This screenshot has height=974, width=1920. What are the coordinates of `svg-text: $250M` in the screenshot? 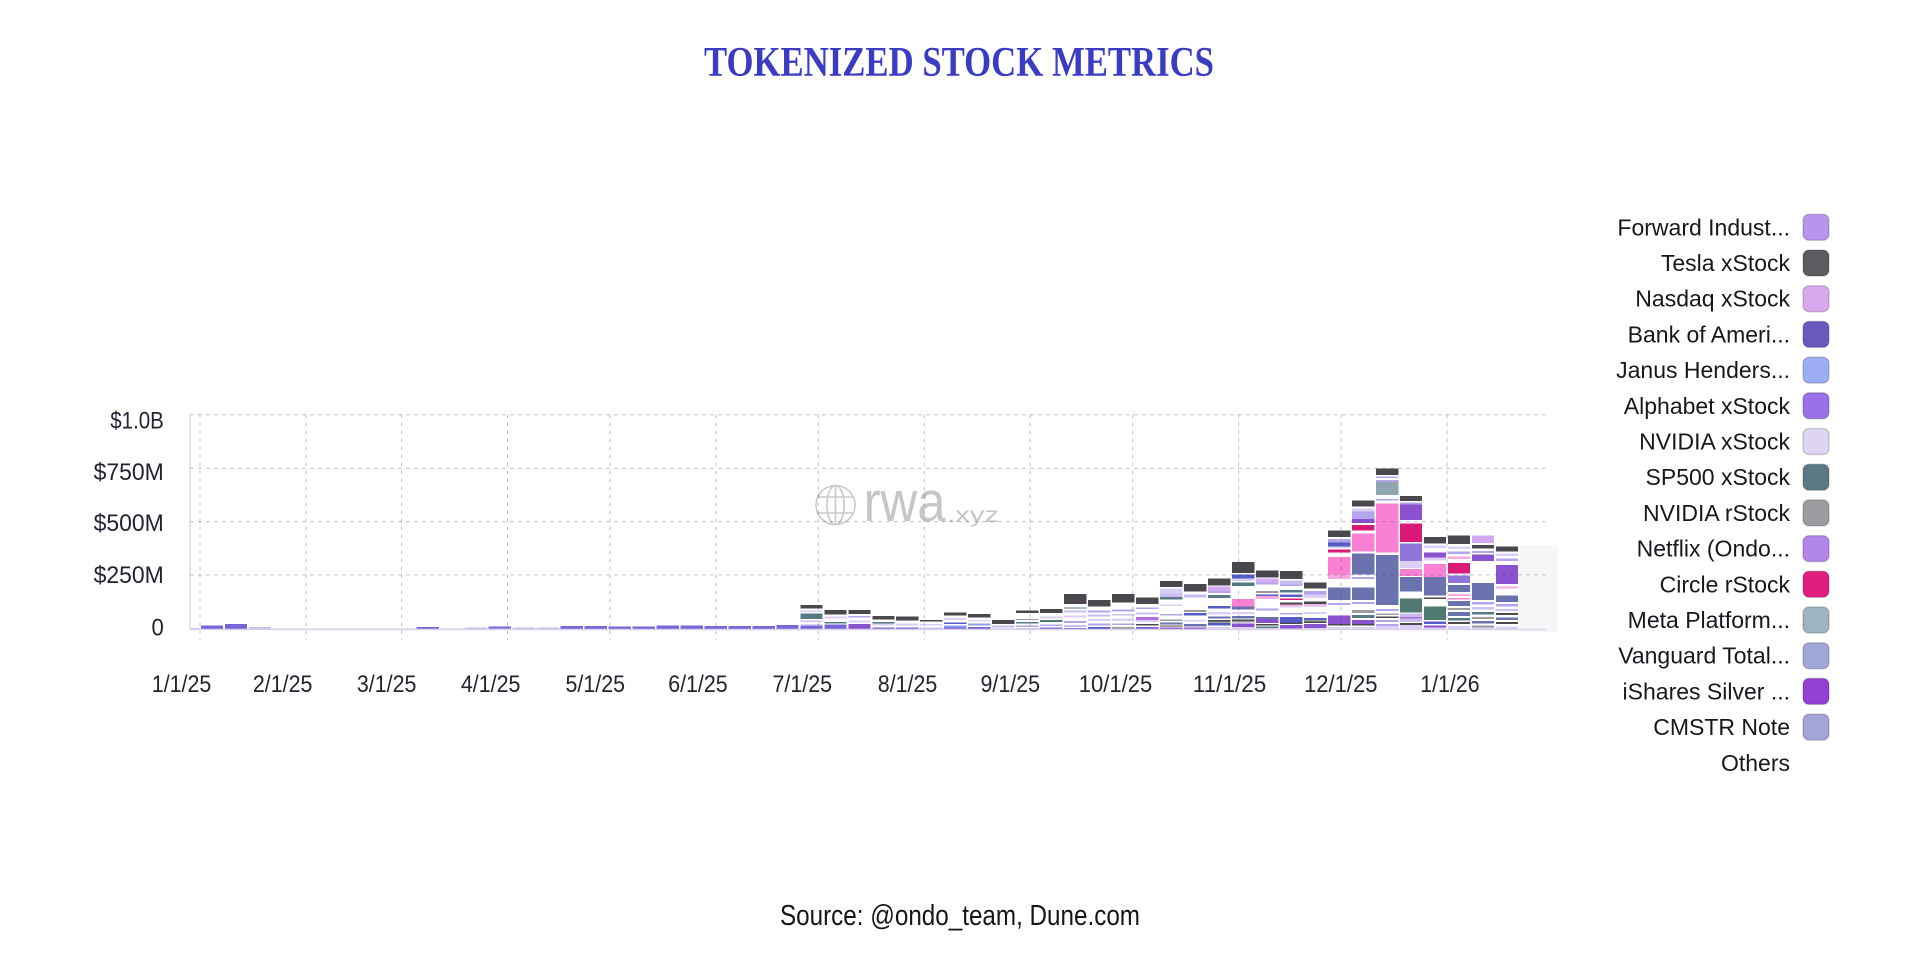 It's located at (129, 575).